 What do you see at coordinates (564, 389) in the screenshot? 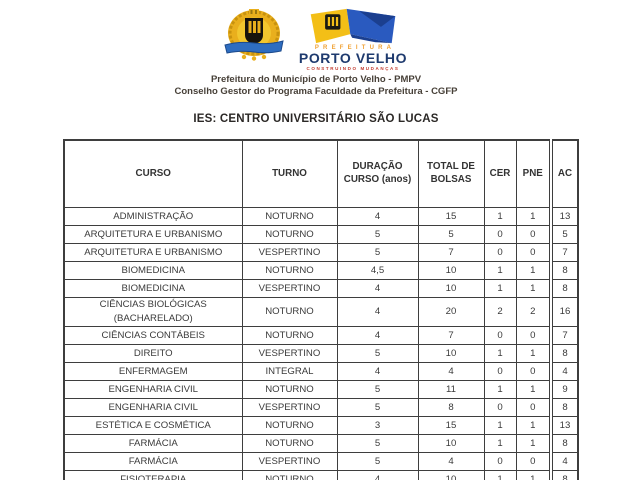
I see `ac-cell: 9` at bounding box center [564, 389].